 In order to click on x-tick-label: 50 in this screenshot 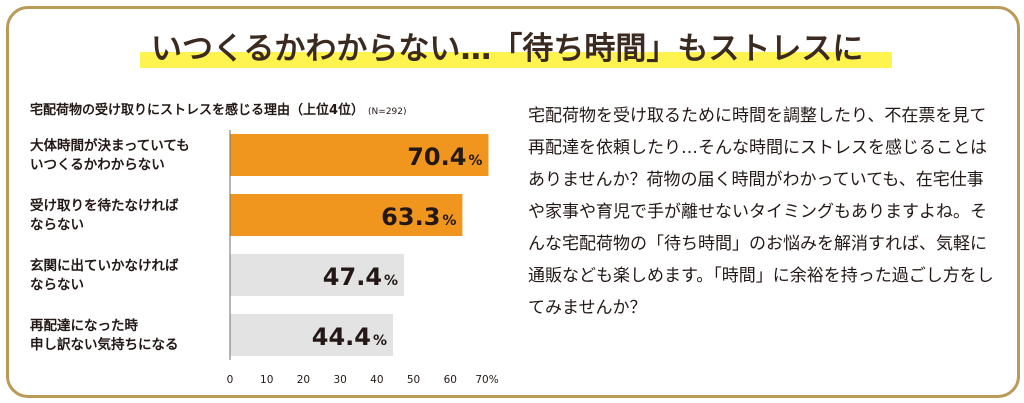, I will do `click(413, 380)`.